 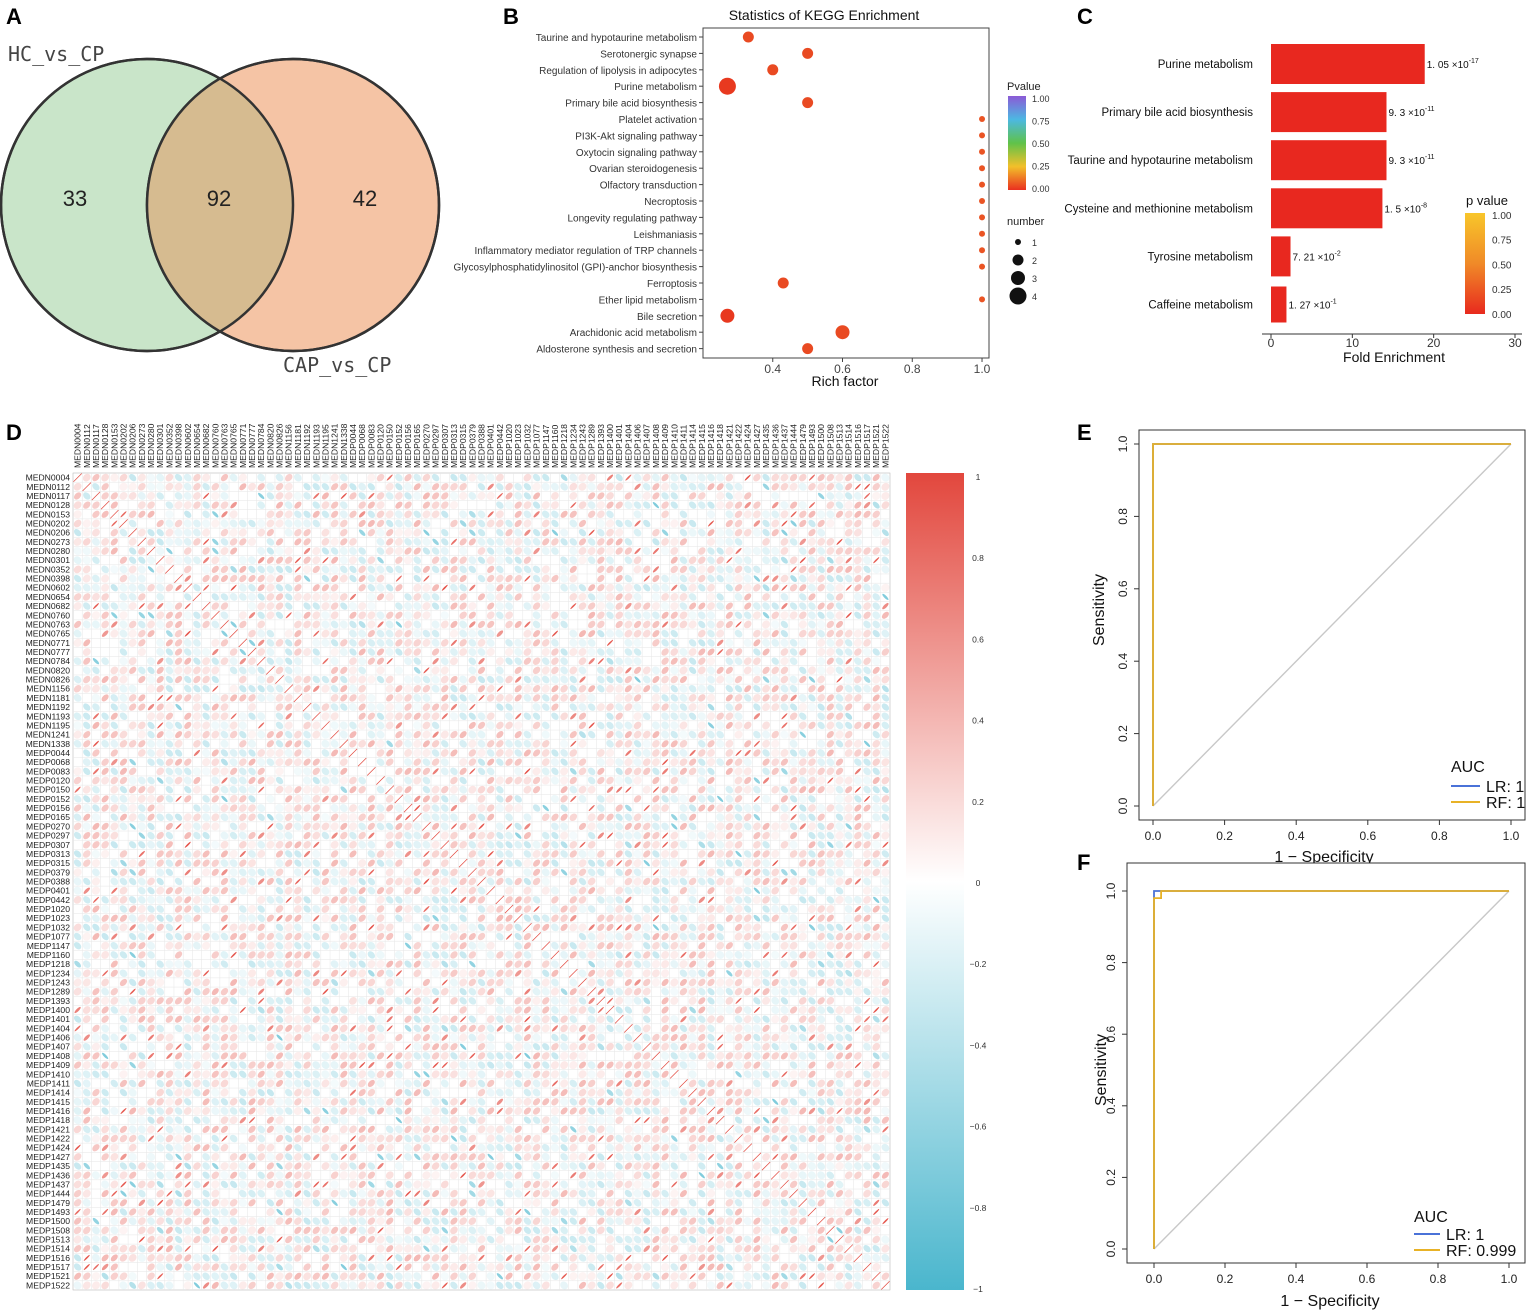 I want to click on fold-pvalue-exponent: -17, so click(x=1474, y=61).